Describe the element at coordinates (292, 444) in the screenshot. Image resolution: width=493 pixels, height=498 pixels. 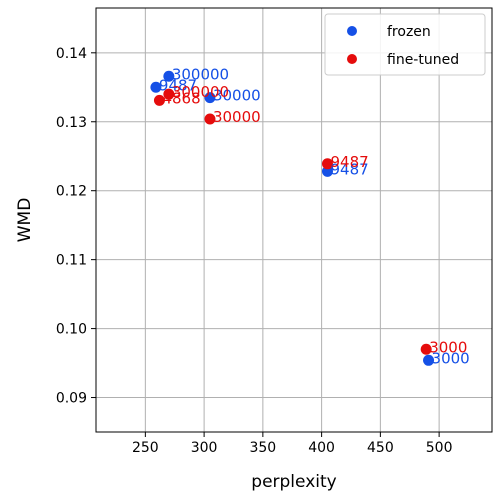
I see `x-axis-ticks: 250 300 350 400 450 500` at that location.